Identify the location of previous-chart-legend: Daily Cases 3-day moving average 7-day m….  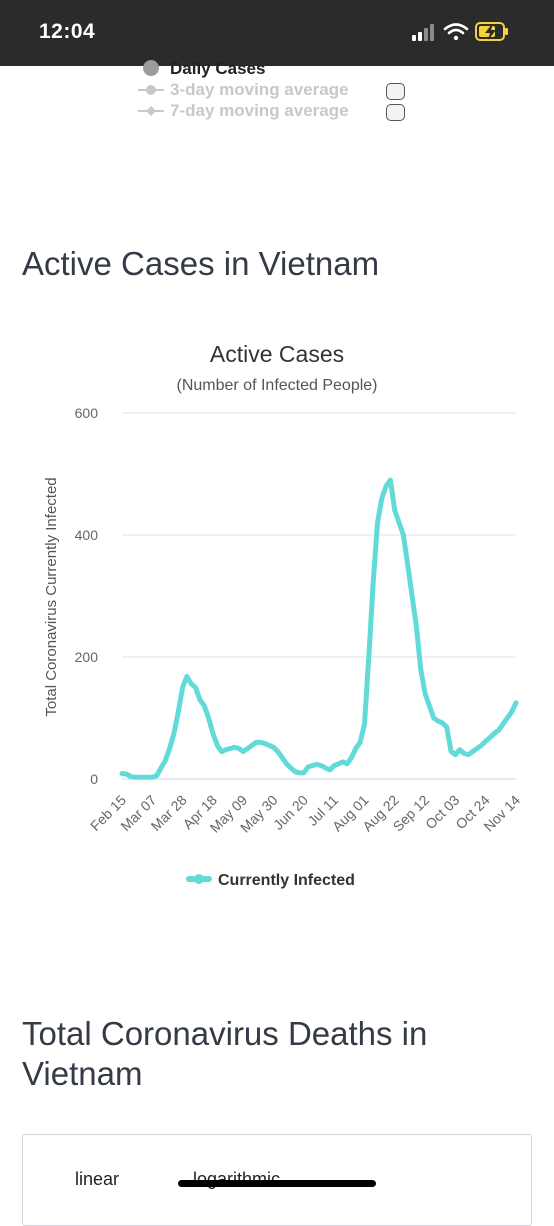
(242, 89).